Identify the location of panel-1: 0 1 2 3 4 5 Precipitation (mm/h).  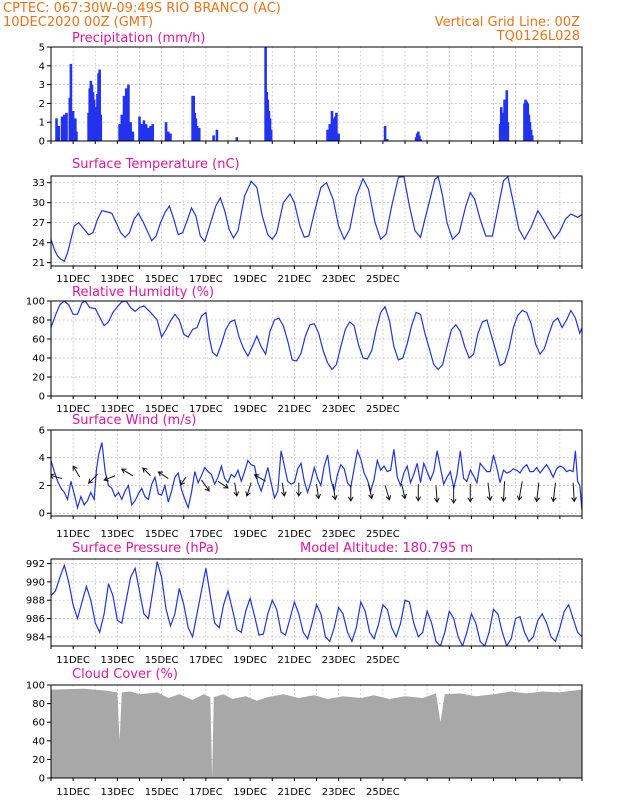
(311, 89).